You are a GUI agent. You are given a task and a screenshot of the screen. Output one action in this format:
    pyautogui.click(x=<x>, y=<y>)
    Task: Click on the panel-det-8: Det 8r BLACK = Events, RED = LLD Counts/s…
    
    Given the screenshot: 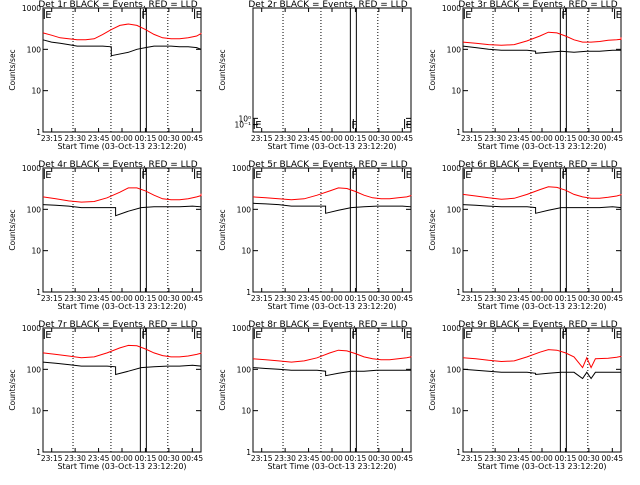 What is the action you would take?
    pyautogui.click(x=315, y=395)
    